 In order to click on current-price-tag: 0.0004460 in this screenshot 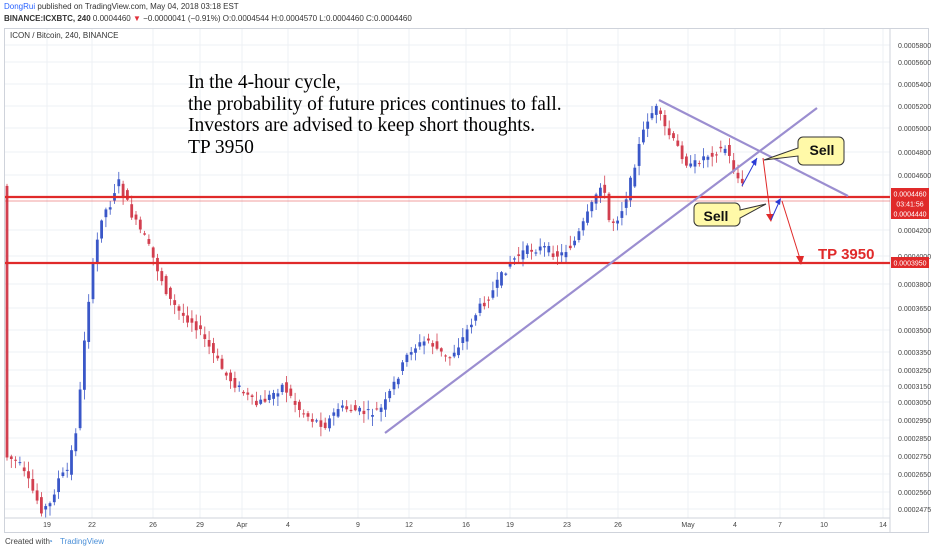, I will do `click(909, 195)`.